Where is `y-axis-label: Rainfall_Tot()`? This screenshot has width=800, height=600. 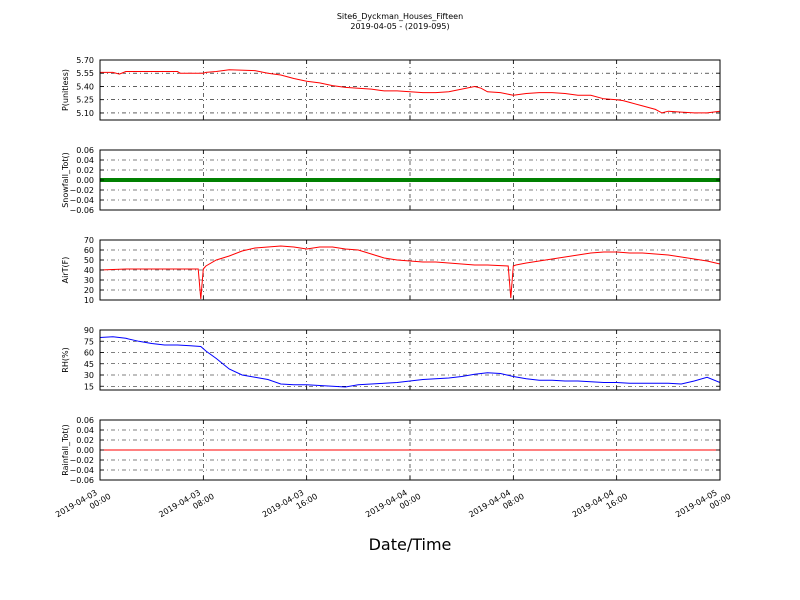 y-axis-label: Rainfall_Tot() is located at coordinates (65, 450).